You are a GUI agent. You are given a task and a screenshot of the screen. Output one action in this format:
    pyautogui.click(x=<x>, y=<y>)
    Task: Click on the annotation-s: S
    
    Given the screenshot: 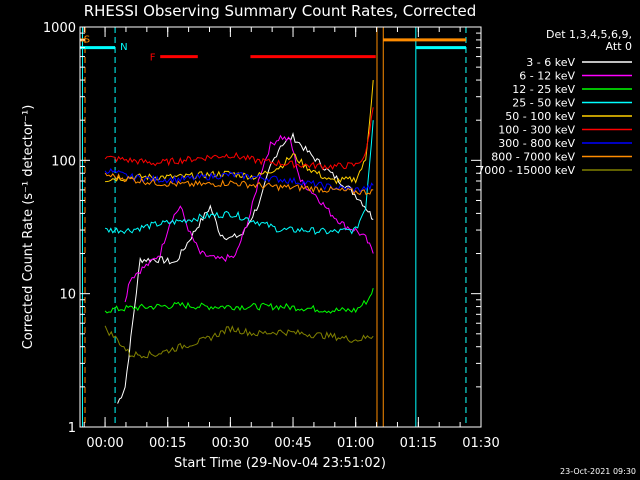 What is the action you would take?
    pyautogui.click(x=87, y=39)
    